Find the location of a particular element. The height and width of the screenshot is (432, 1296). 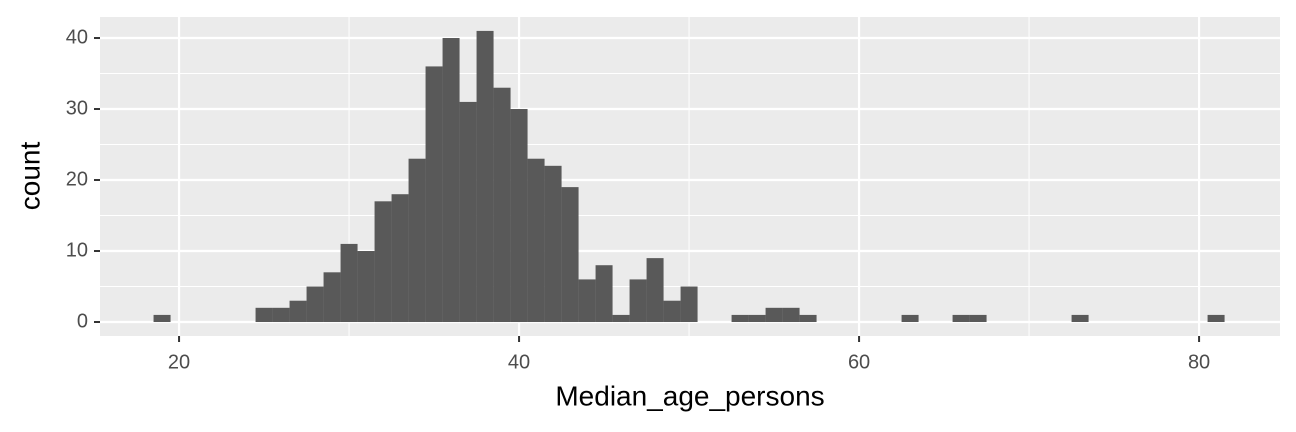

y-tick-label: 30 is located at coordinates (77, 108).